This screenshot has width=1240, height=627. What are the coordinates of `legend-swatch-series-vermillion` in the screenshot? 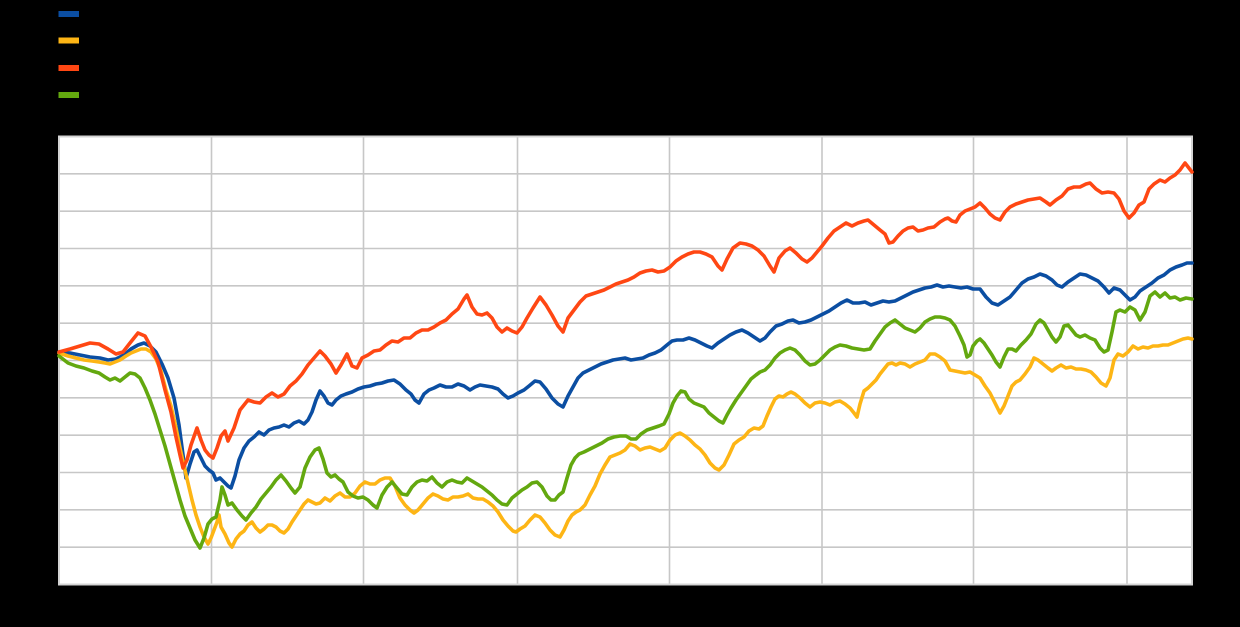 It's located at (68, 68).